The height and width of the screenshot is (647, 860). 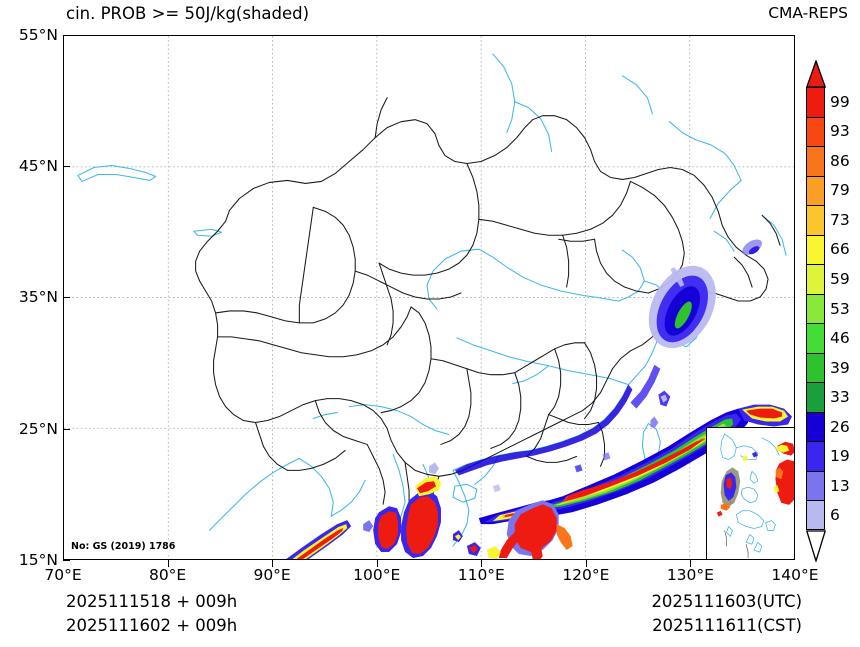 I want to click on y-axis: 55°N 45°N 35°N 25°N 15°N, so click(x=29, y=323).